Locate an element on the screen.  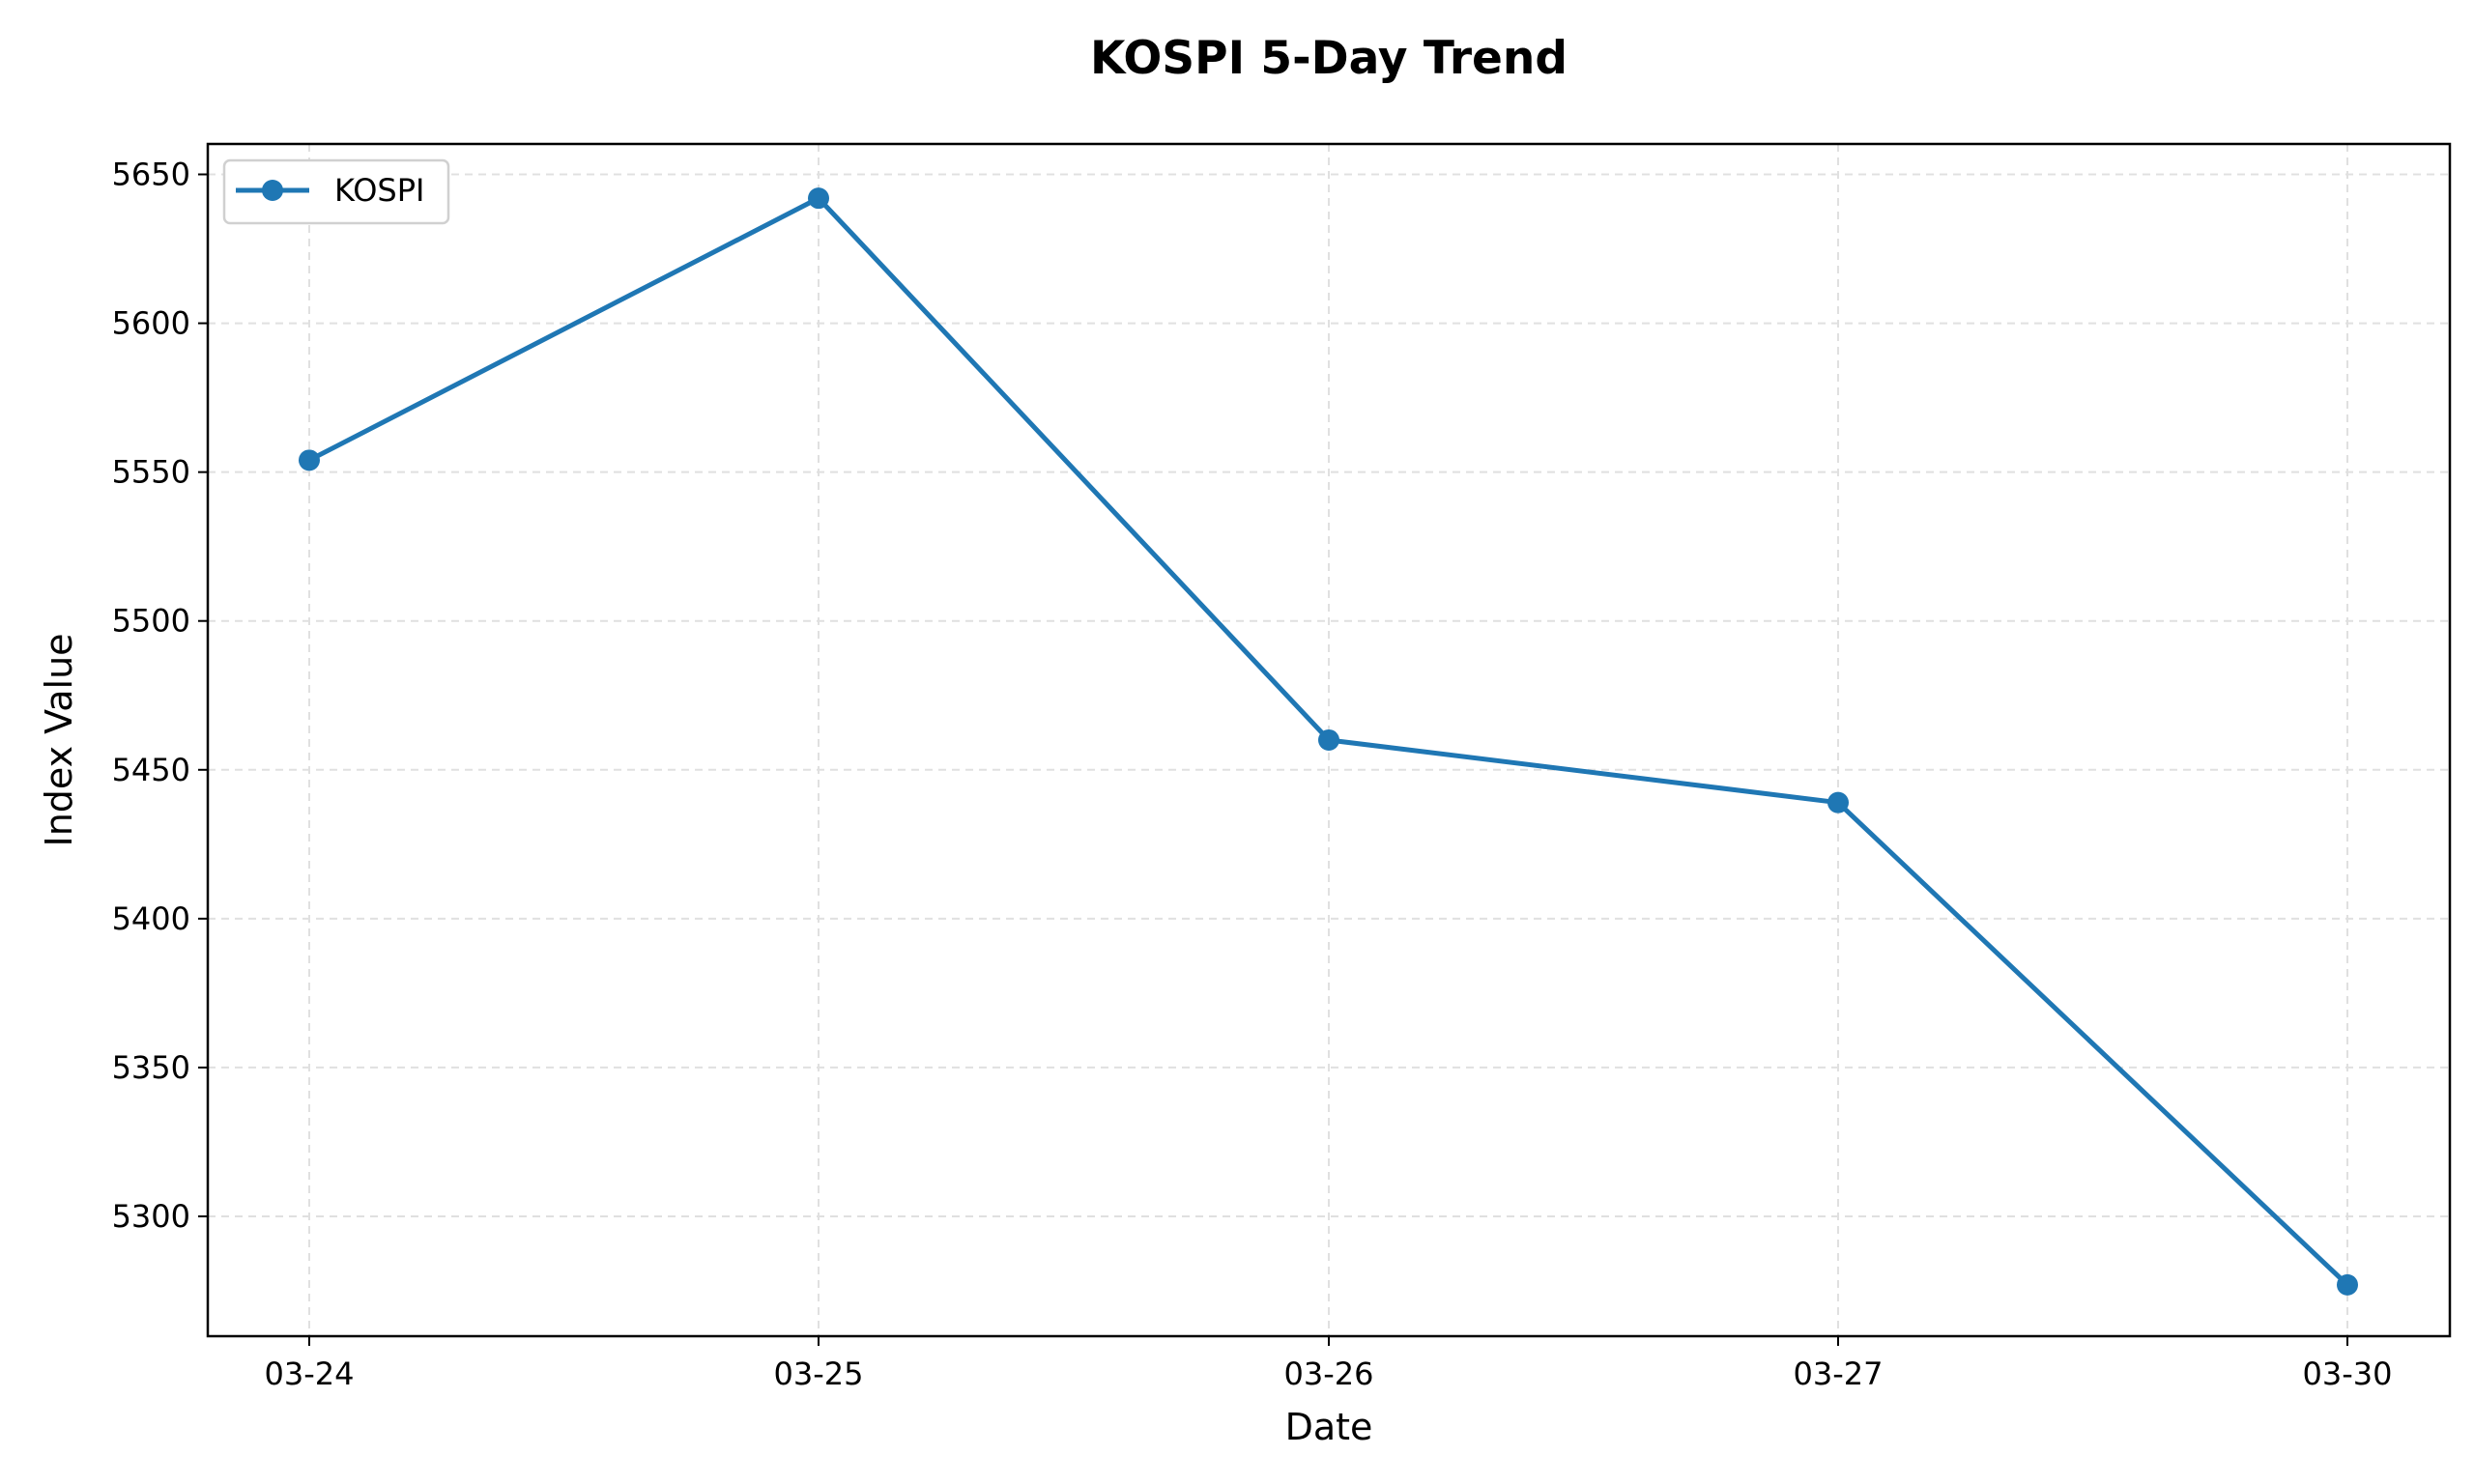
y-tick-label: 5550 is located at coordinates (151, 473).